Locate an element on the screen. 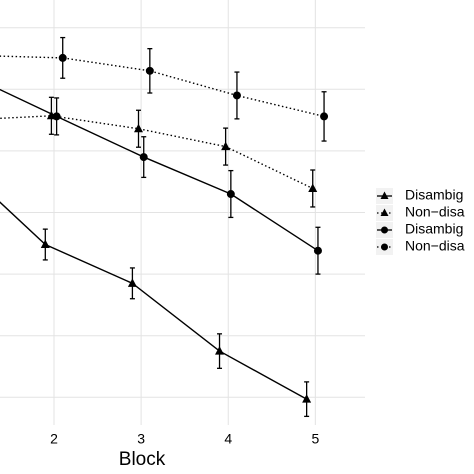  series-line is located at coordinates (157, 152).